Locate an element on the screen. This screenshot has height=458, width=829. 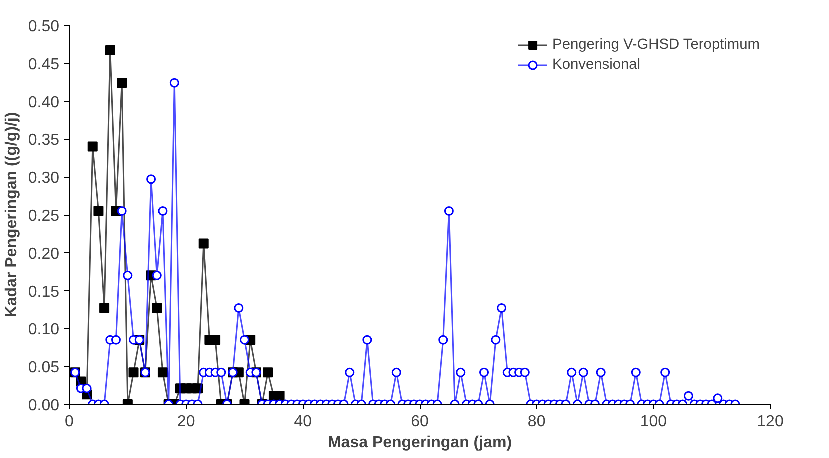
y-tick-label: 0.25 is located at coordinates (44, 216).